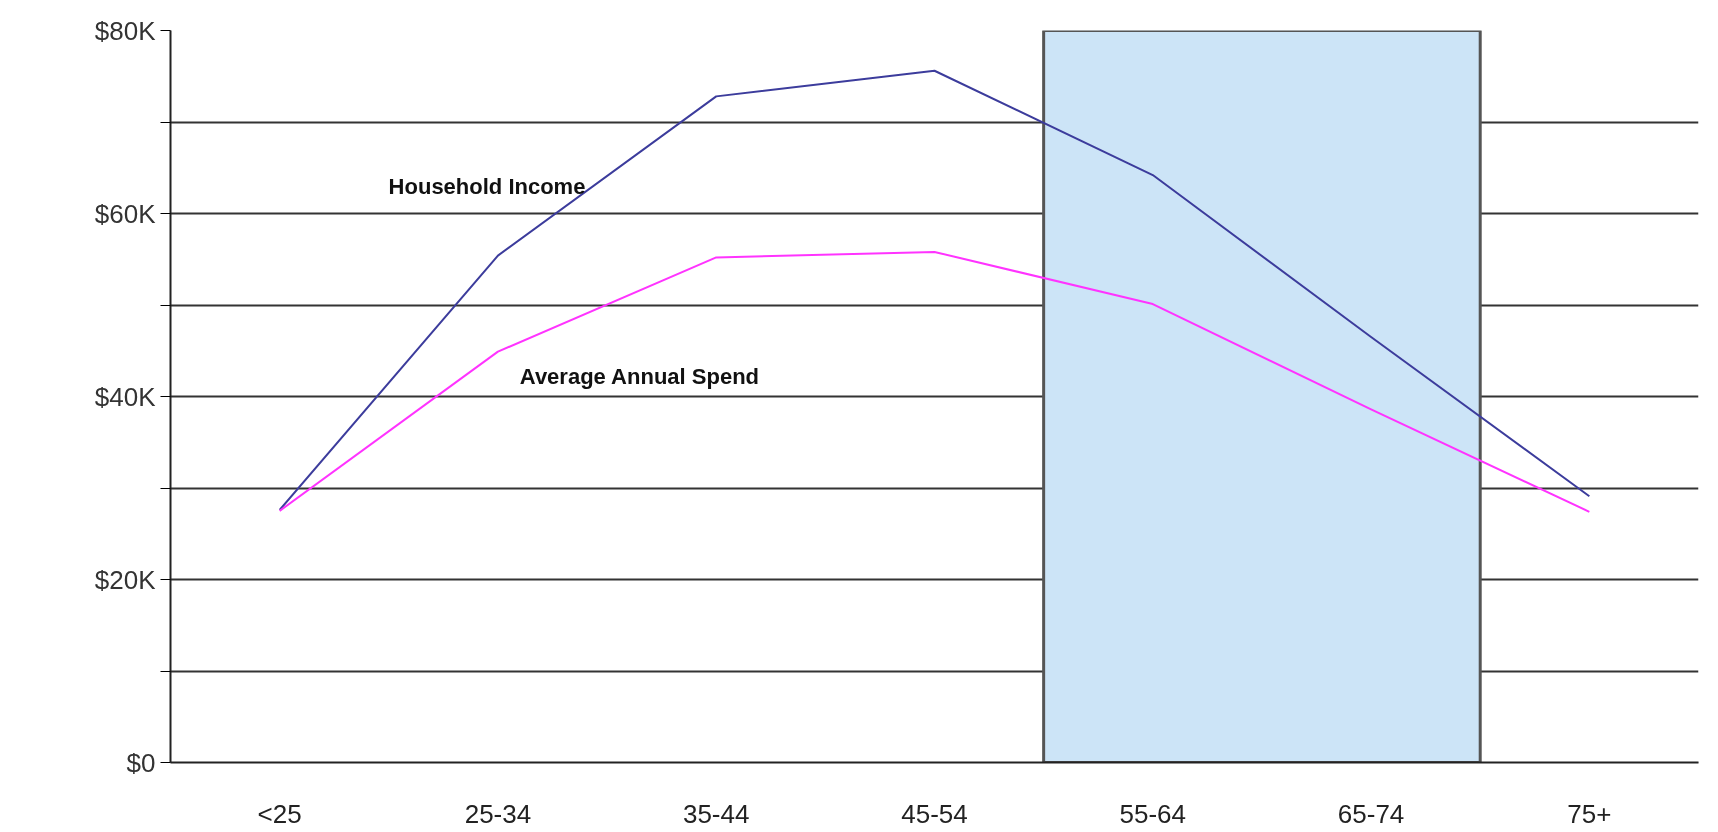 The height and width of the screenshot is (832, 1718). Describe the element at coordinates (1153, 813) in the screenshot. I see `x-tick-label: 55-64` at that location.